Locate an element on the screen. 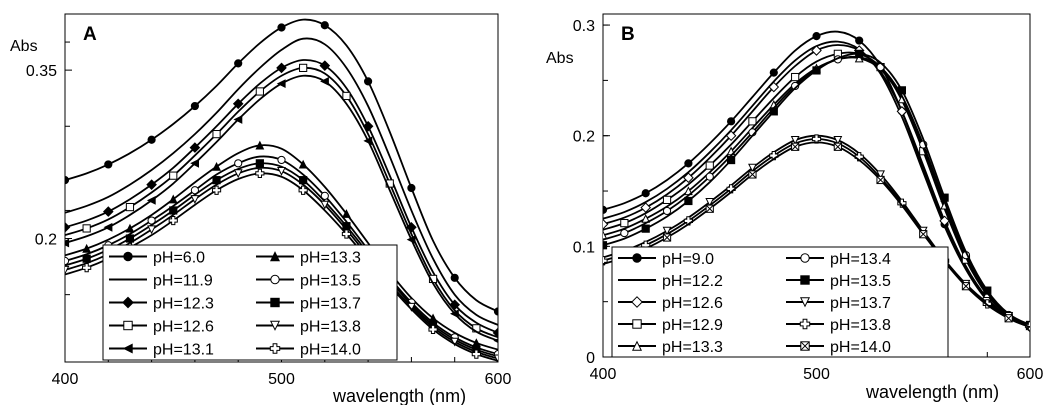  x-tick-label: 600 is located at coordinates (498, 379).